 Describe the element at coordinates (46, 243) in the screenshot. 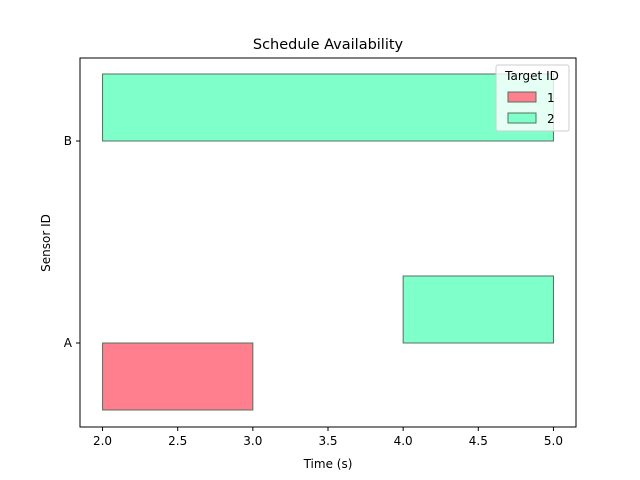

I see `y-axis-label: Sensor ID` at that location.